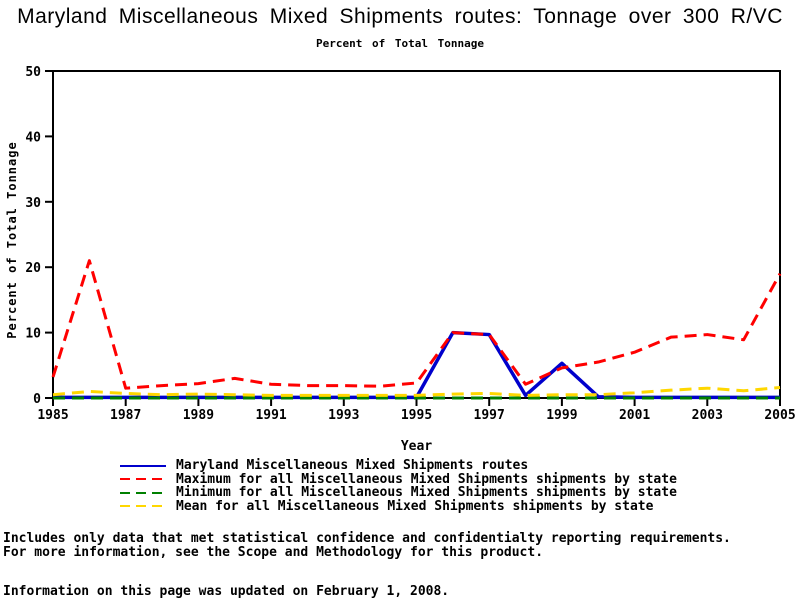  What do you see at coordinates (400, 43) in the screenshot?
I see `chart-subtitle: Percent of Total Tonnage` at bounding box center [400, 43].